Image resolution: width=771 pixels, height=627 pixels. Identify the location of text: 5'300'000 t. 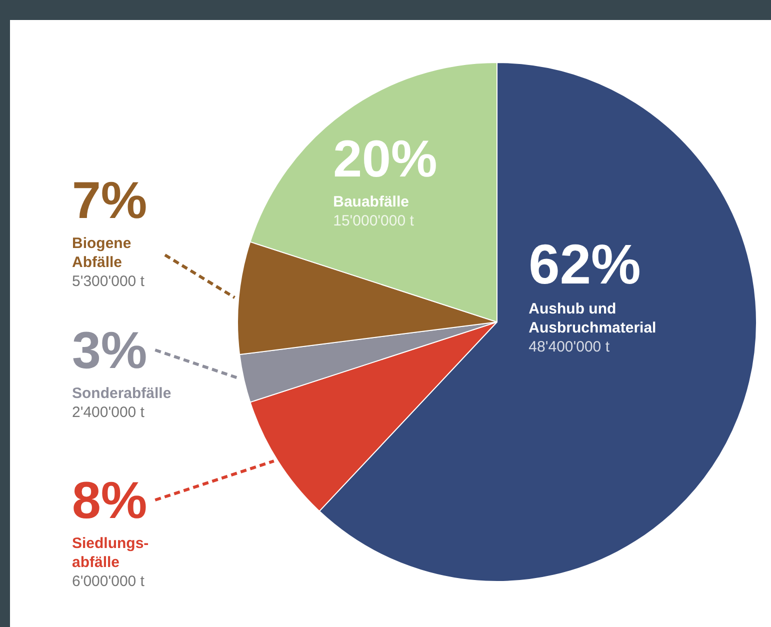
(108, 281).